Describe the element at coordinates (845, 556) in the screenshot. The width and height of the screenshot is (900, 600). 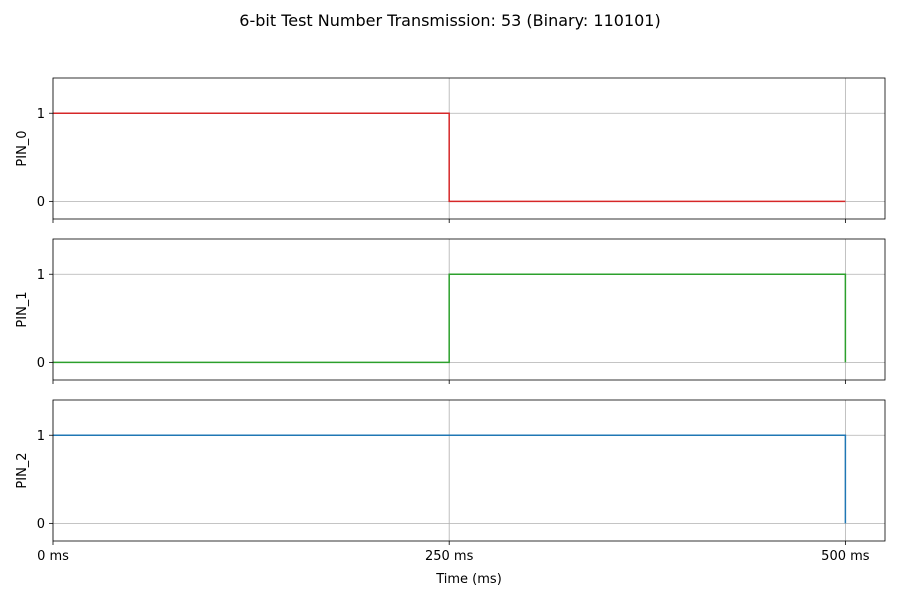
I see `x-tick-label: 500 ms` at that location.